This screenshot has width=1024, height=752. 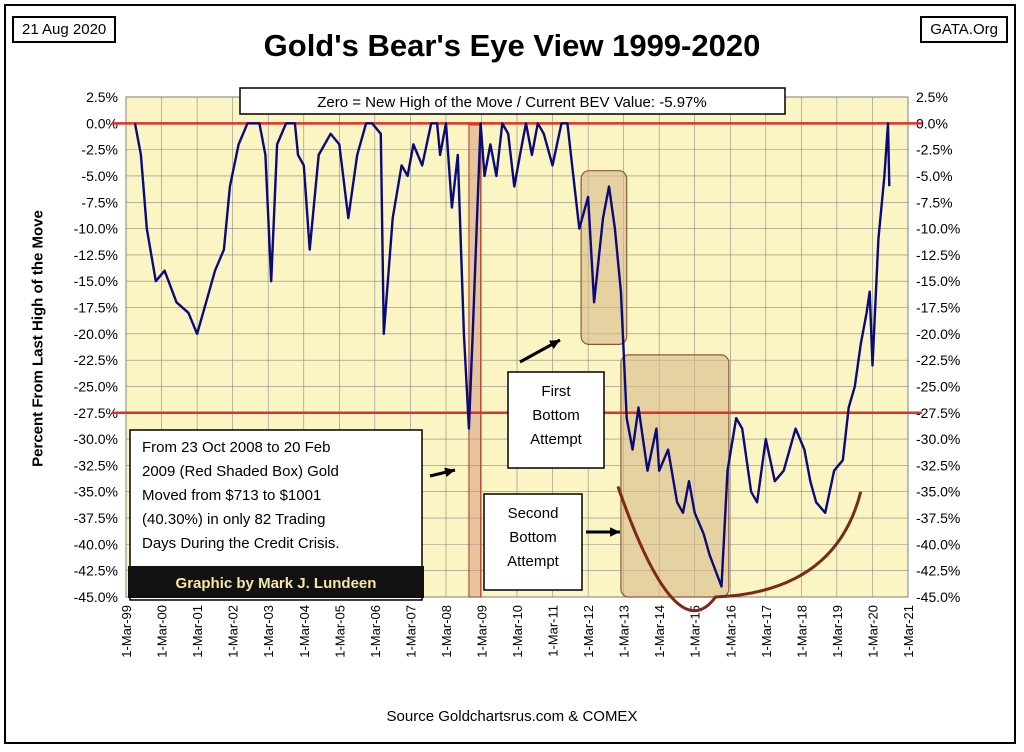 What do you see at coordinates (837, 631) in the screenshot?
I see `x-tick-label: 1-Mar-19` at bounding box center [837, 631].